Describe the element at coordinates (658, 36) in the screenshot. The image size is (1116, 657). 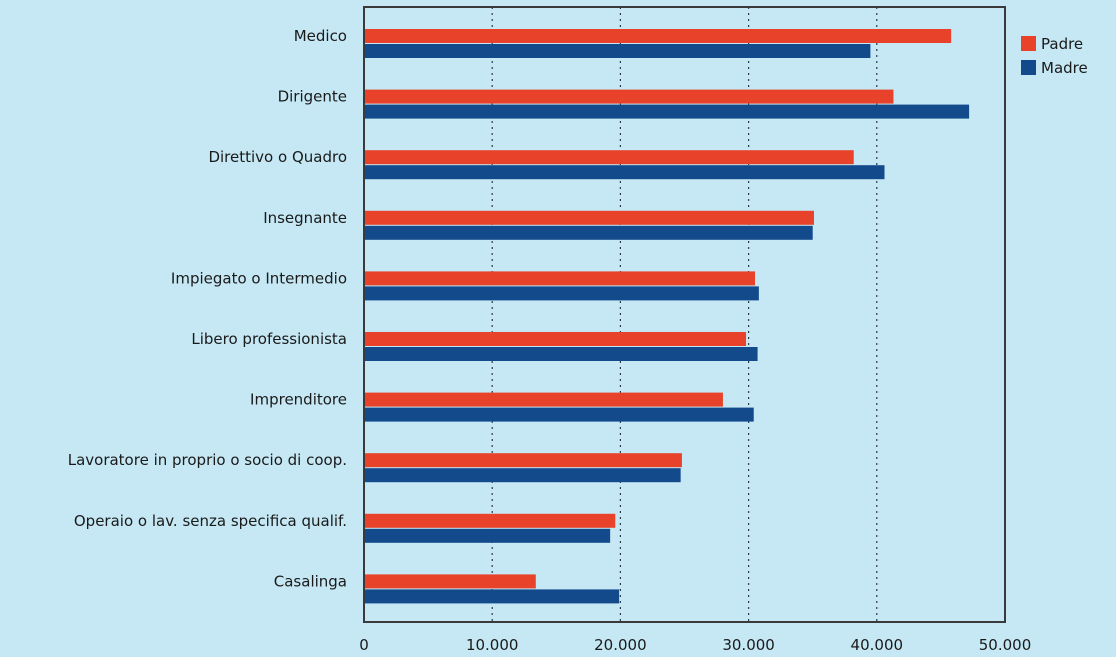
I see `bar-padre-medico` at that location.